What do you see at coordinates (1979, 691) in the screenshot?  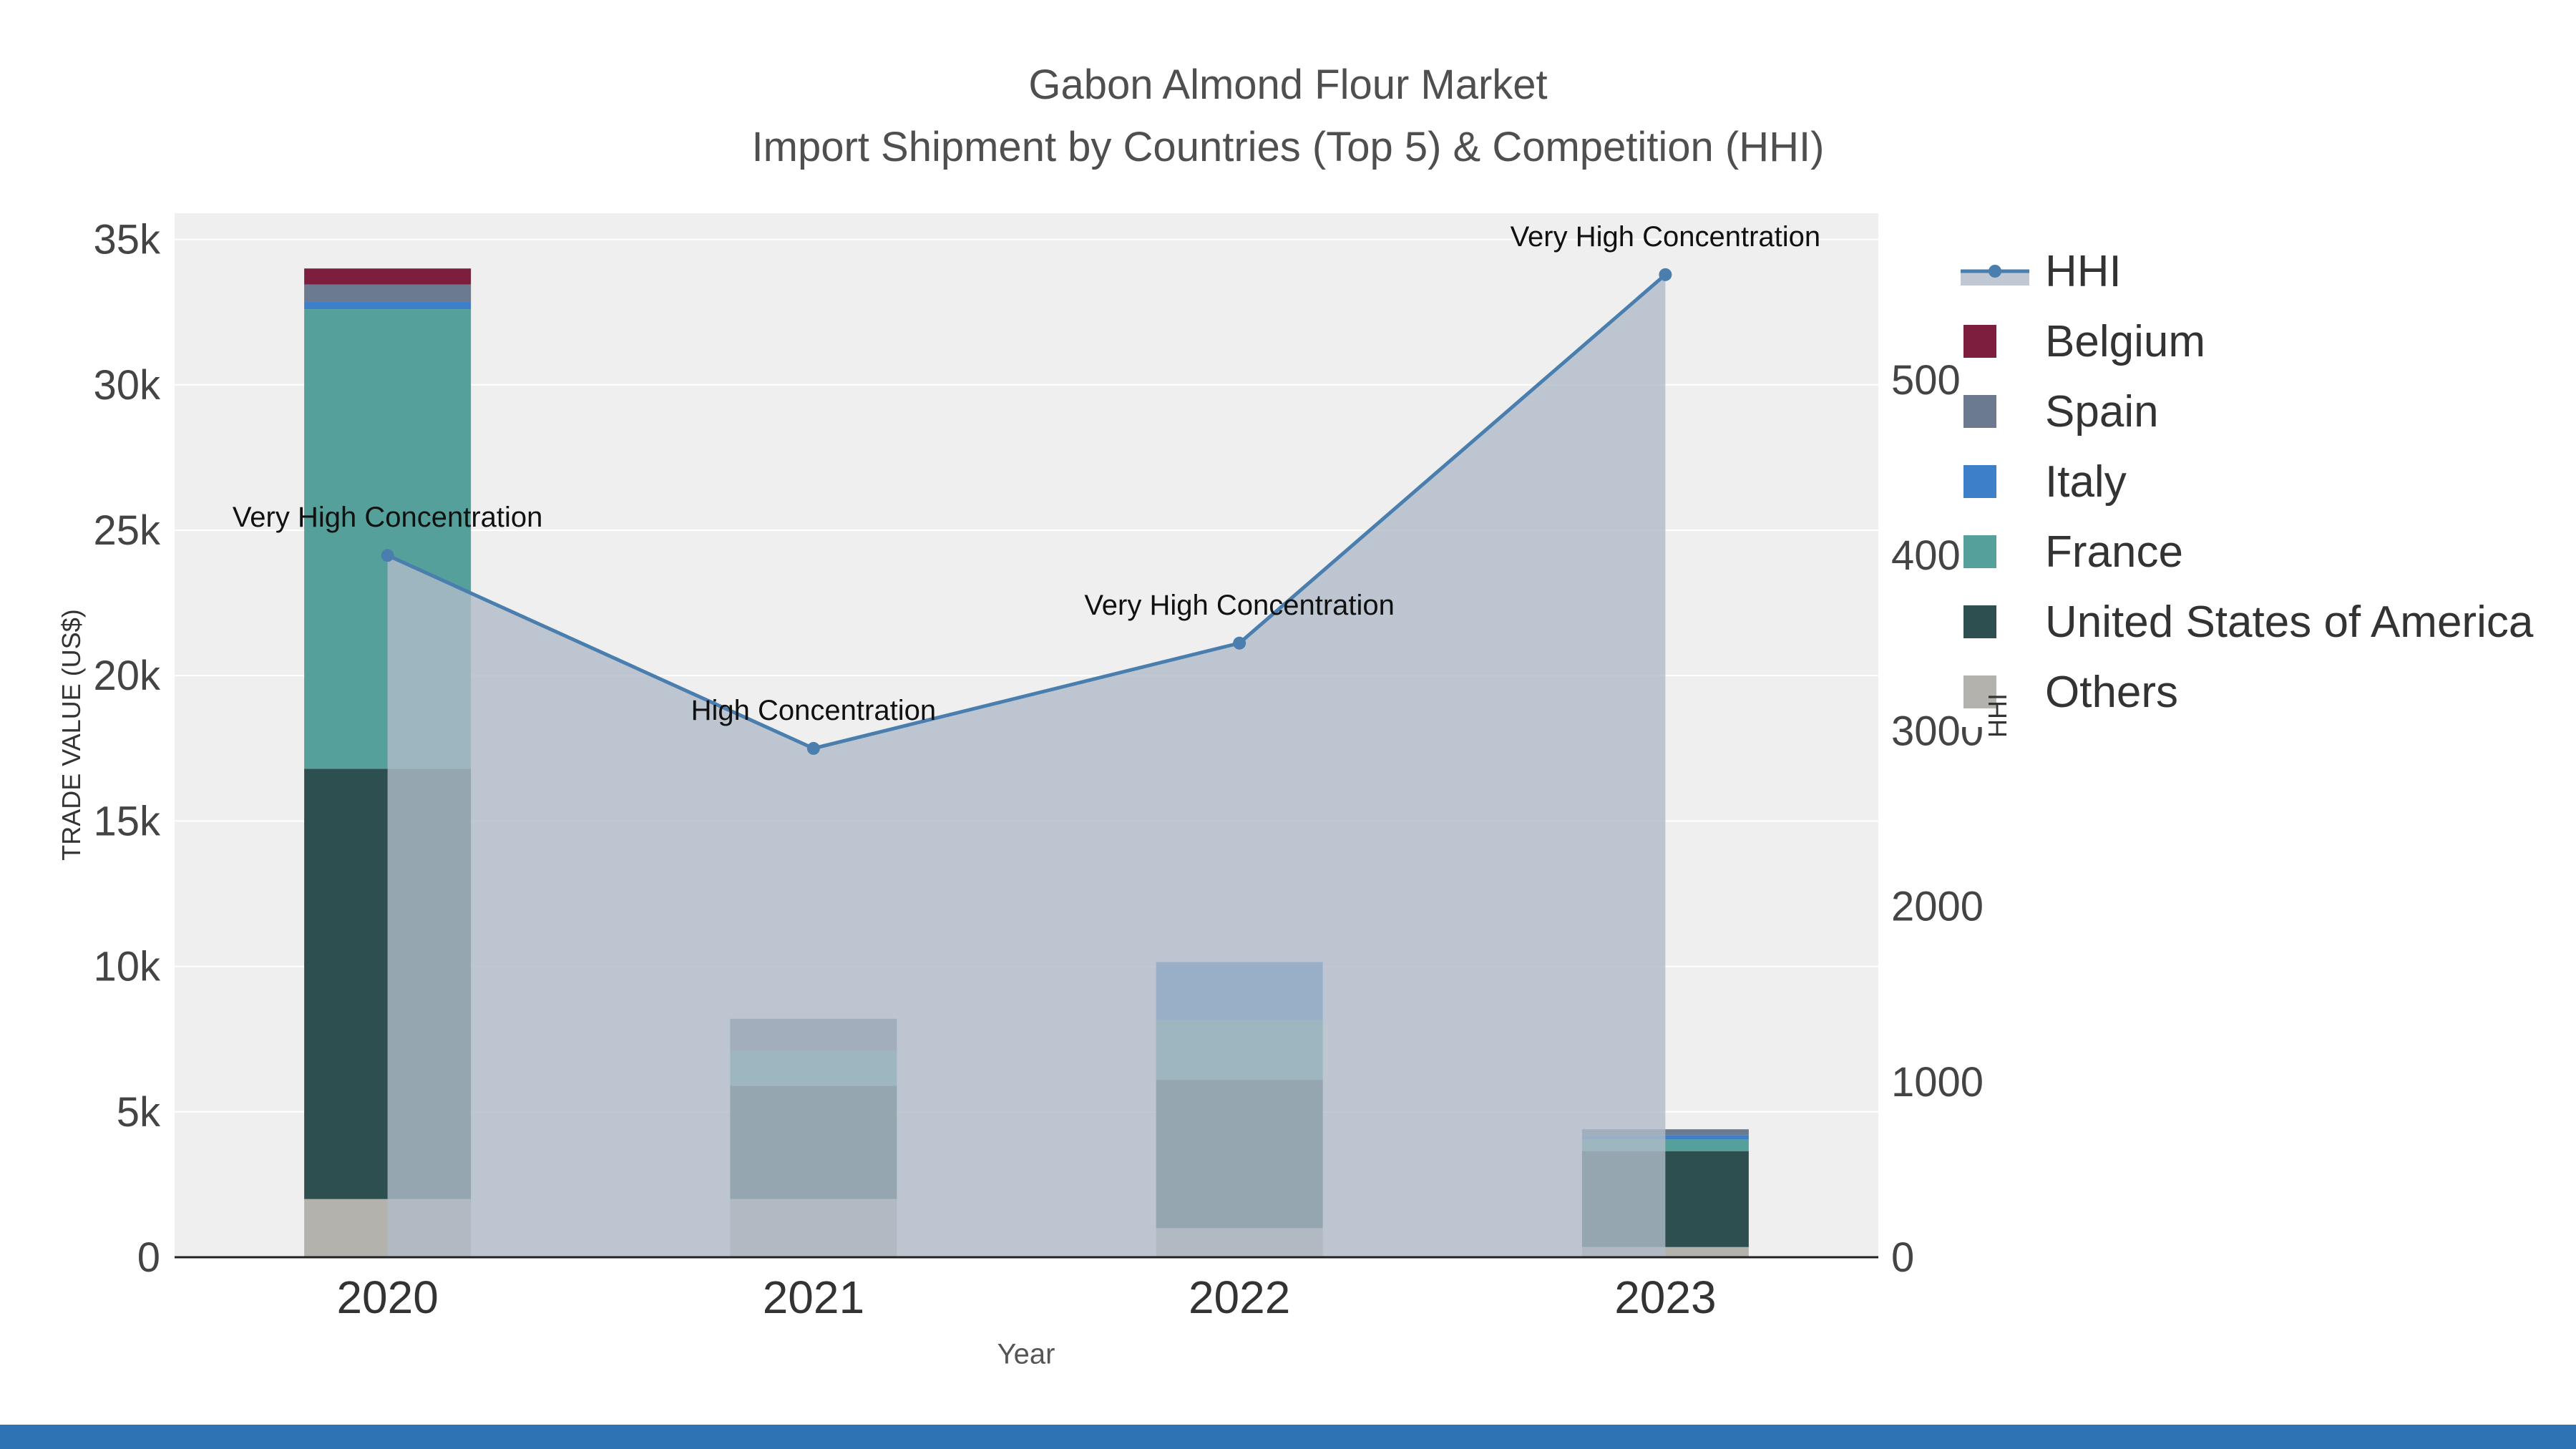 I see `others-swatch` at bounding box center [1979, 691].